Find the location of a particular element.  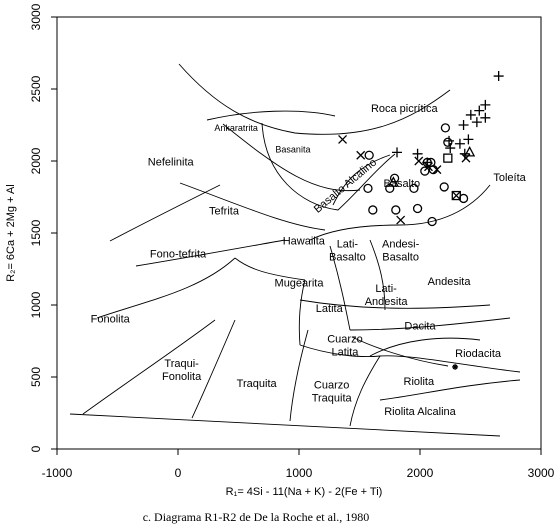

y-axis-title: R₂= 6Ca + 2Mg + Al is located at coordinates (11, 233).